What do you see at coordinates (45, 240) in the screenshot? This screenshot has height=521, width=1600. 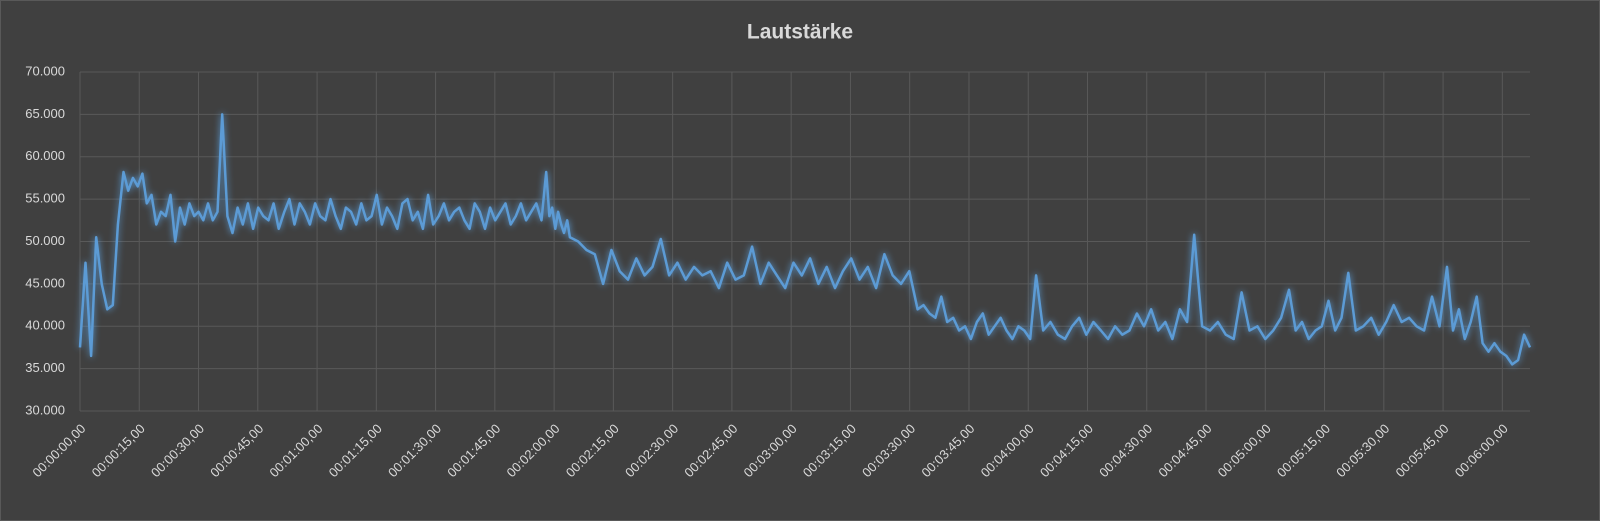 I see `y-tick-label: 50.000` at bounding box center [45, 240].